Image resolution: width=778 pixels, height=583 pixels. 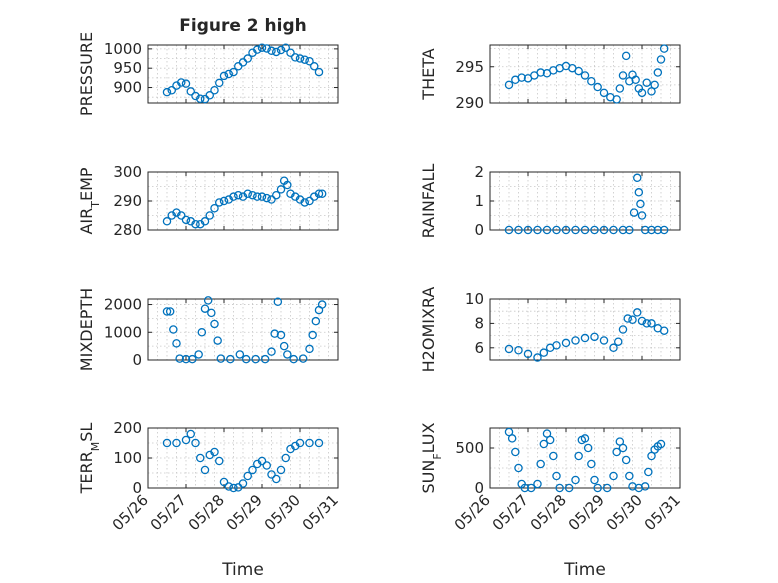 What do you see at coordinates (469, 67) in the screenshot?
I see `y-tick-label: 295` at bounding box center [469, 67].